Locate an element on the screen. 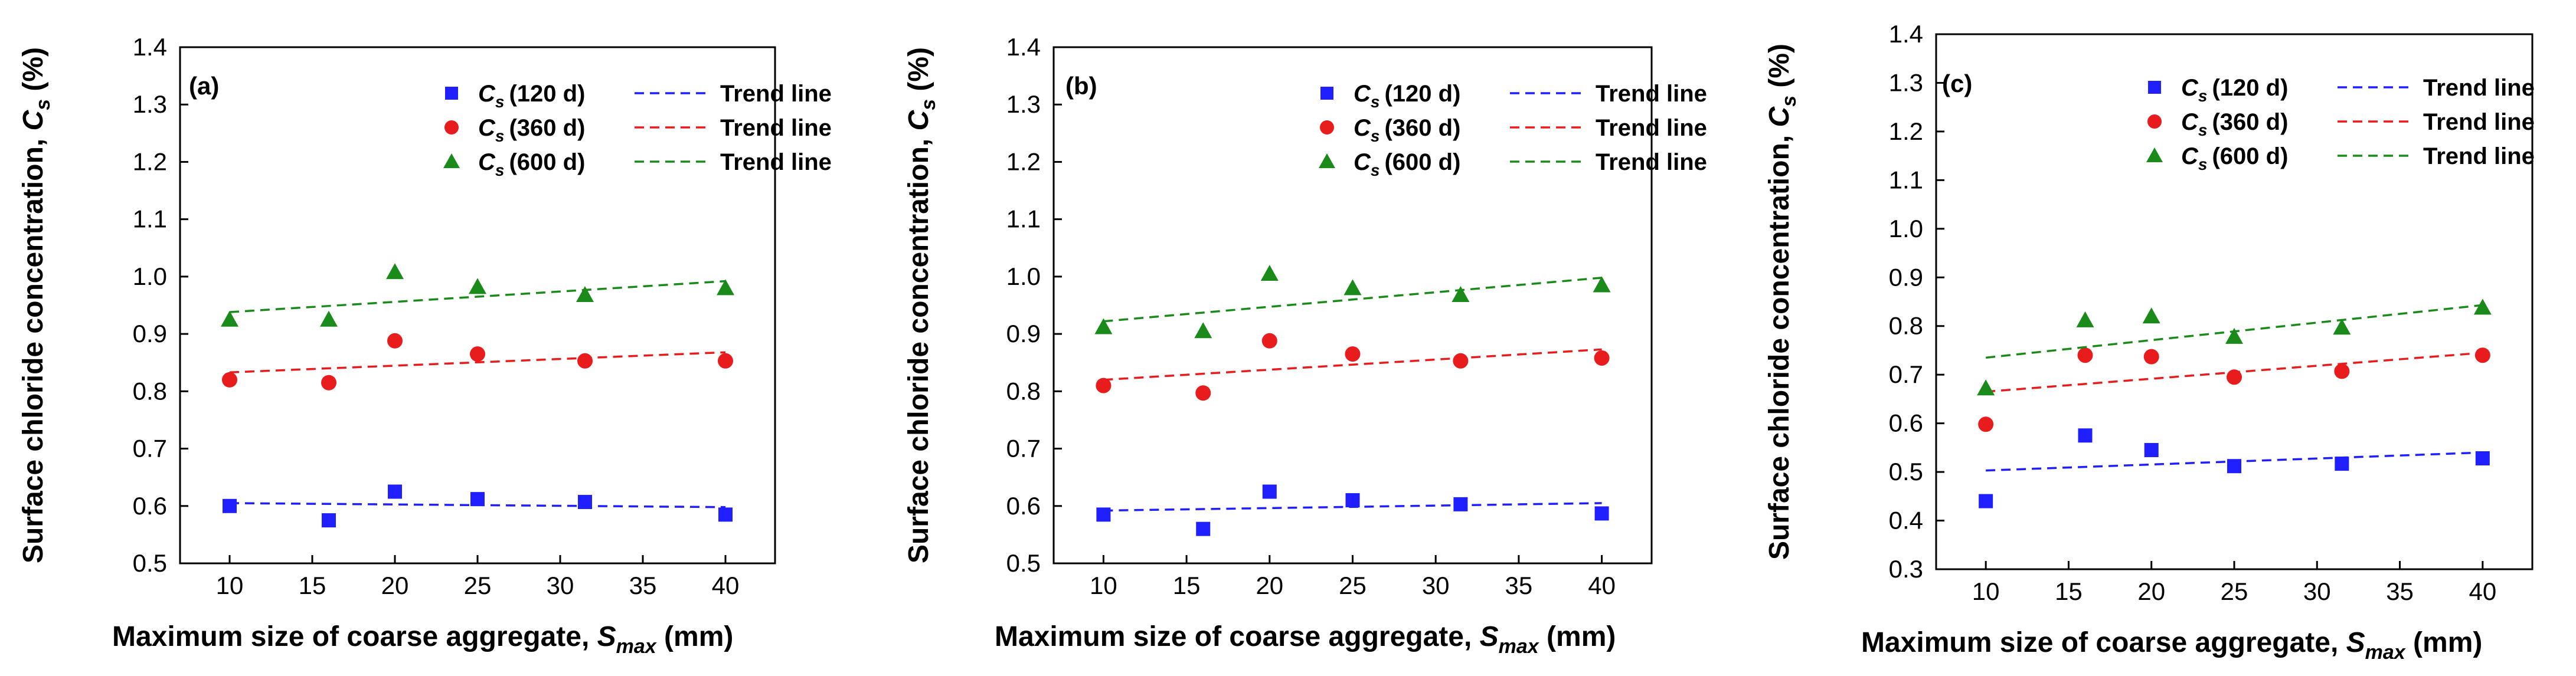  legend-marker-s360 is located at coordinates (451, 127).